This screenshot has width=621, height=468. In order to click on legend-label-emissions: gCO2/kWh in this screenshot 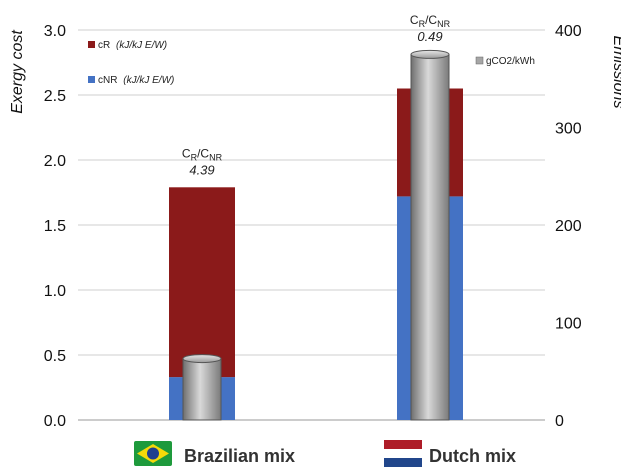, I will do `click(510, 61)`.